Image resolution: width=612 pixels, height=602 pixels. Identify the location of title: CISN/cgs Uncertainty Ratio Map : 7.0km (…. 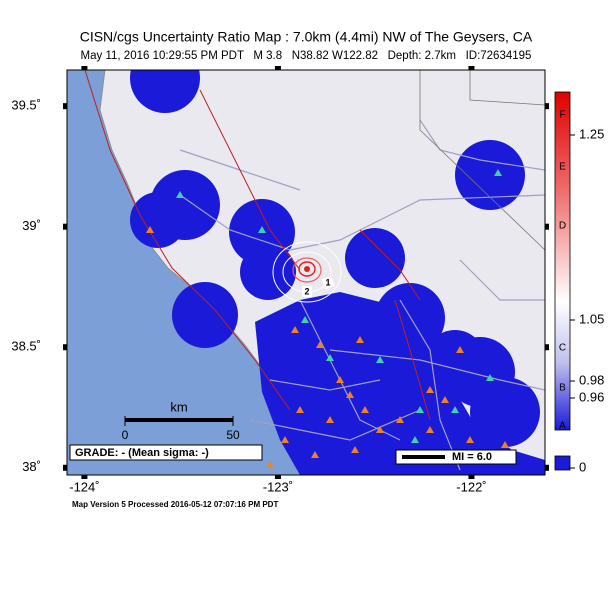
(306, 37).